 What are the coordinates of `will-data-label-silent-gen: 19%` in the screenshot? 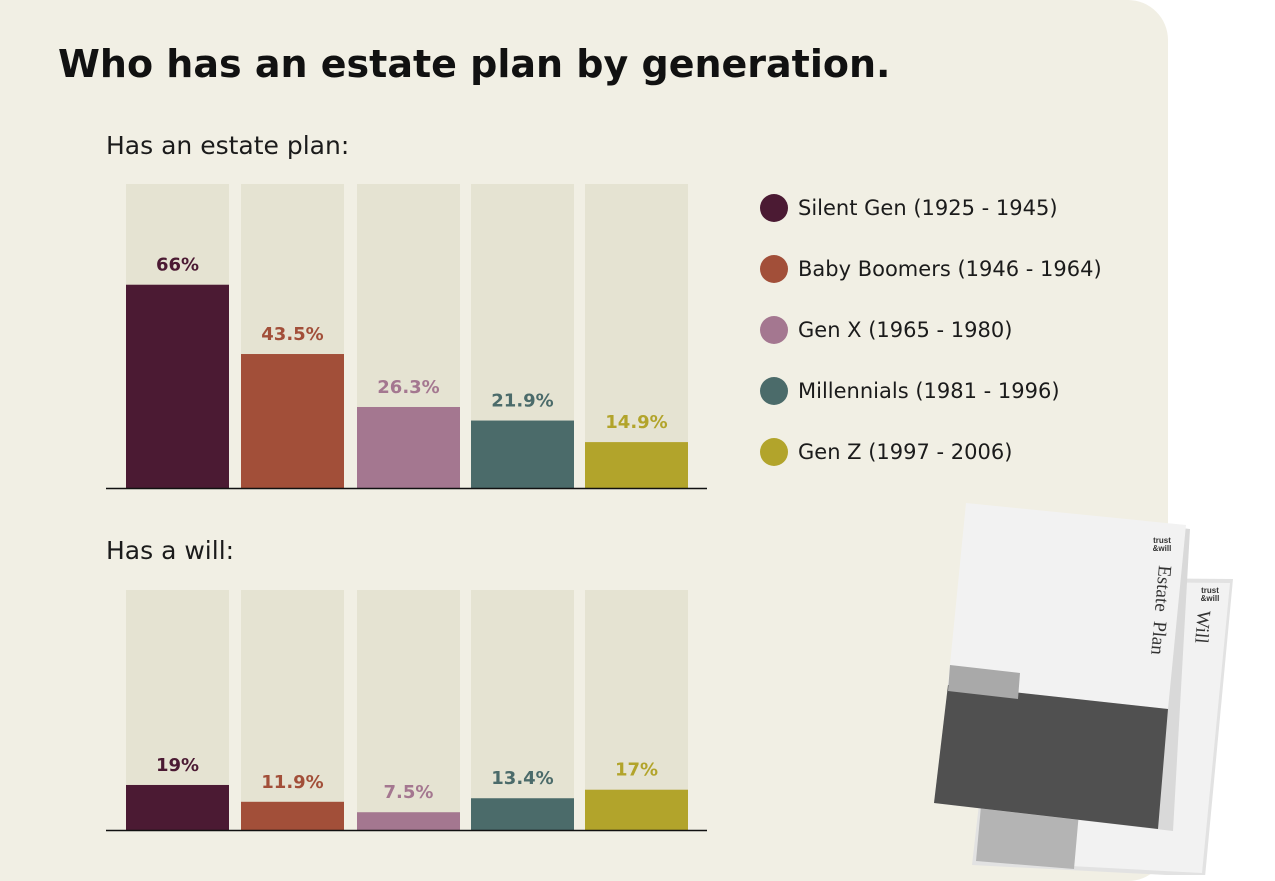 It's located at (177, 765).